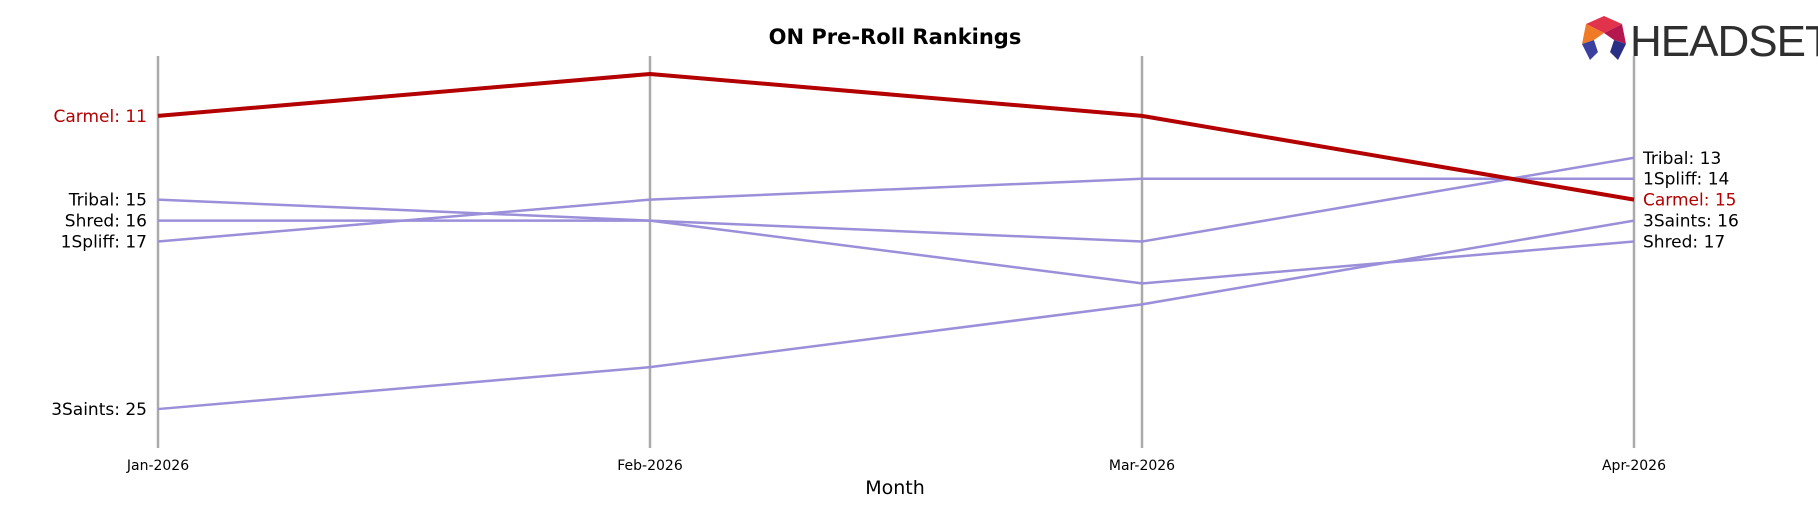  Describe the element at coordinates (896, 466) in the screenshot. I see `x-tick-labels: Jan-2026 Feb-2026 Mar-2026 Apr-2026` at that location.